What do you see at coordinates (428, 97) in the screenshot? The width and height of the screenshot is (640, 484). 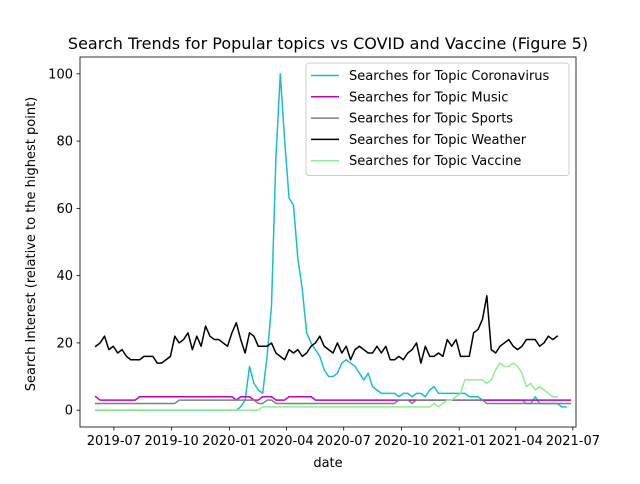 I see `legend-label-1: Searches for Topic Music` at bounding box center [428, 97].